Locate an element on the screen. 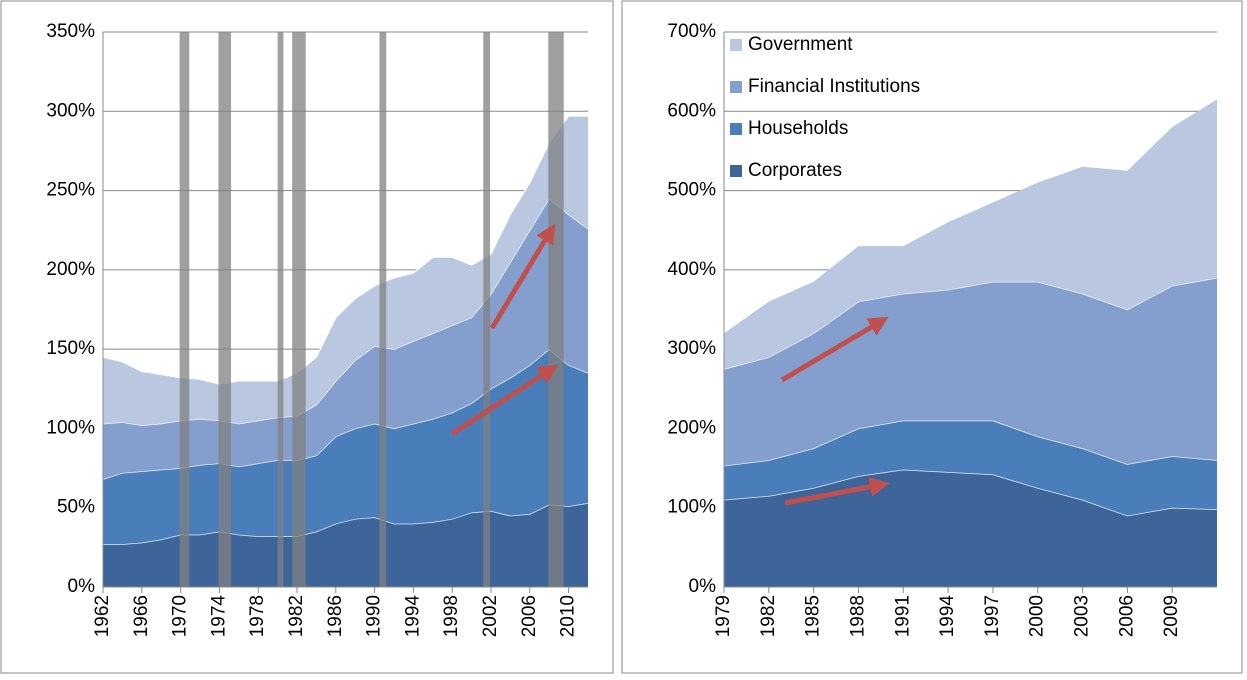 This screenshot has width=1247, height=680. x-tick-label: 2002 is located at coordinates (490, 616).